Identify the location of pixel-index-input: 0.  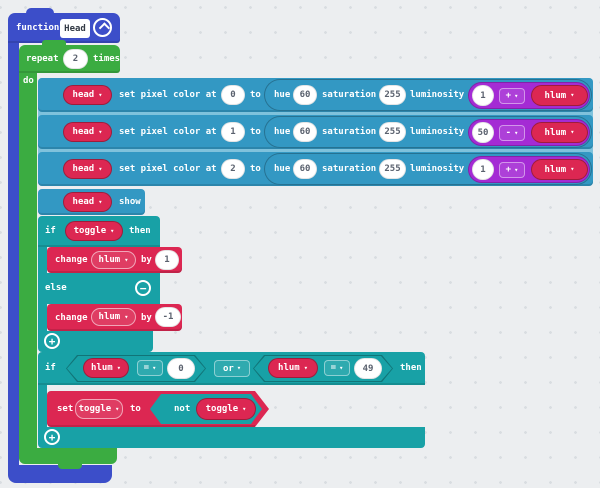
(233, 95).